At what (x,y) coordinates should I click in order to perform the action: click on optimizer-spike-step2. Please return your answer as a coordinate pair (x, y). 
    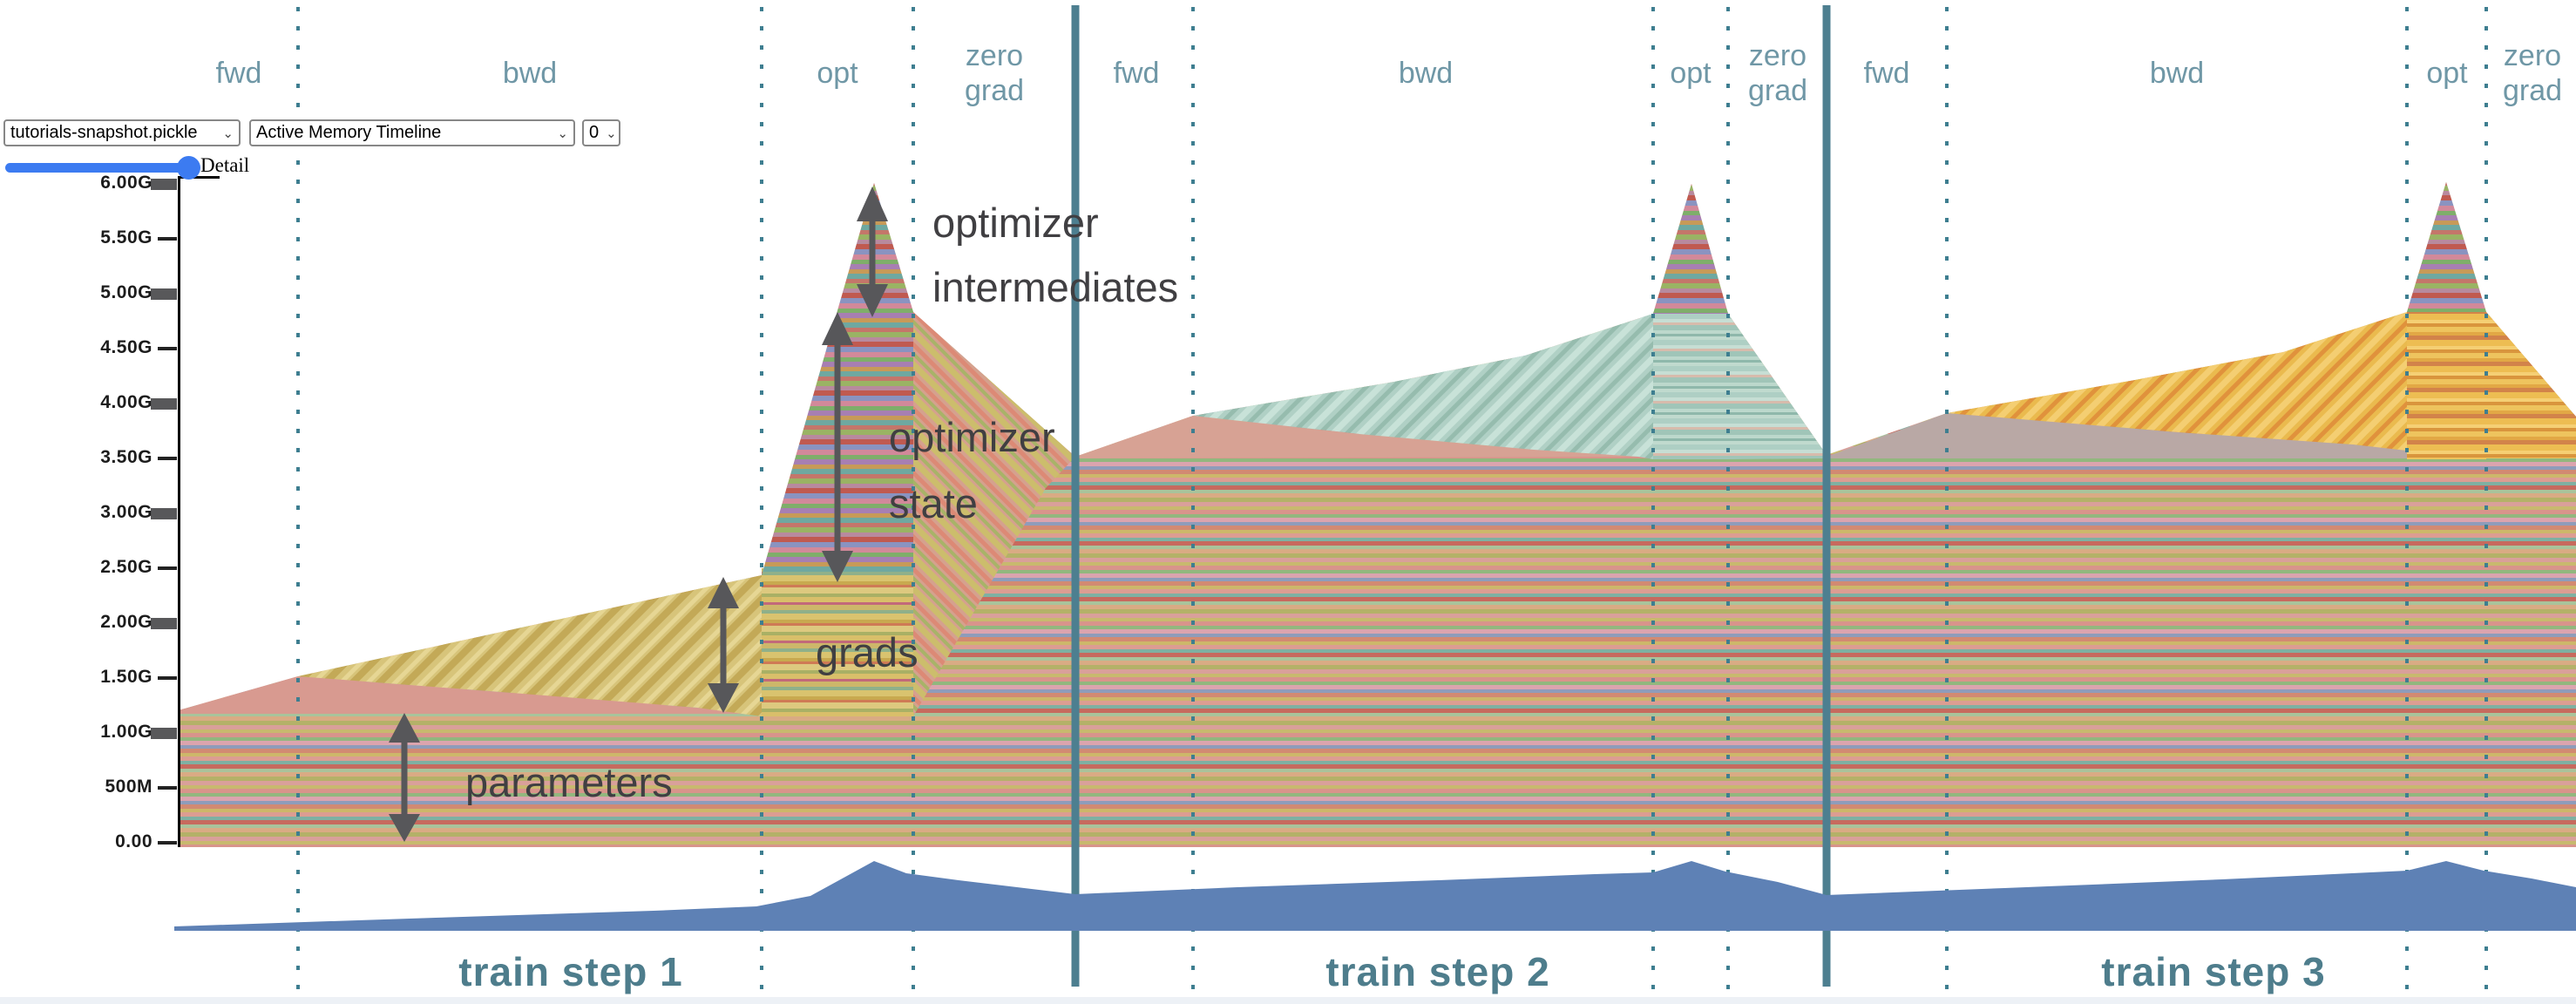
    Looking at the image, I should click on (1691, 249).